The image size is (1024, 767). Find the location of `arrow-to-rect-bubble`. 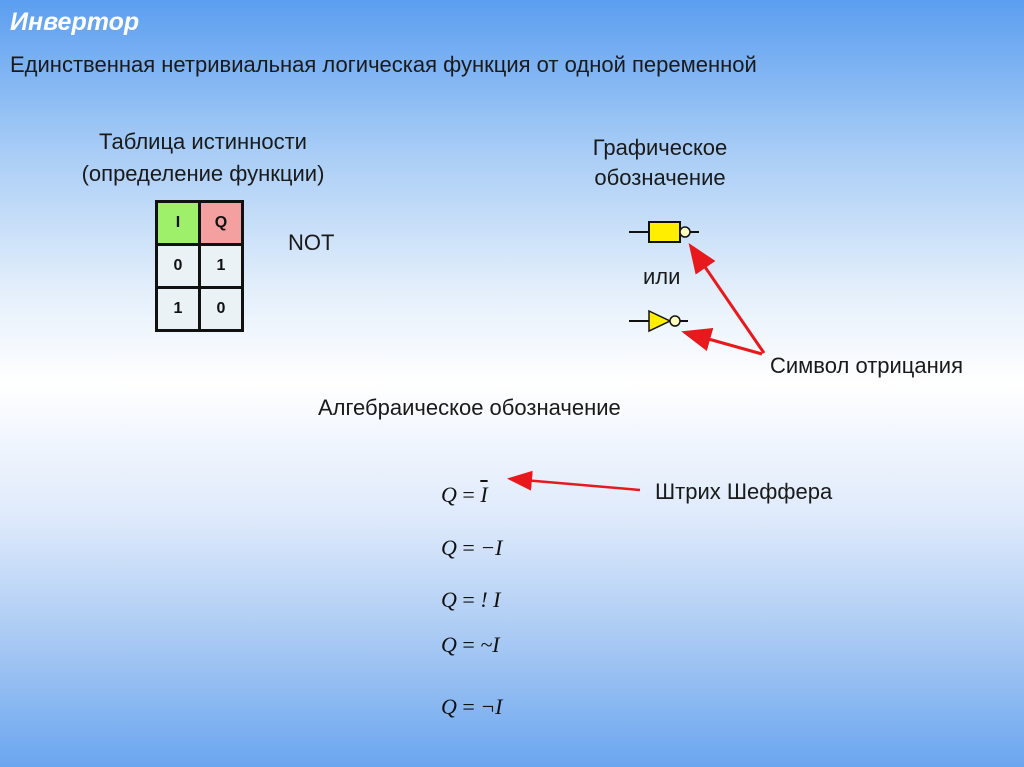

arrow-to-rect-bubble is located at coordinates (727, 298).